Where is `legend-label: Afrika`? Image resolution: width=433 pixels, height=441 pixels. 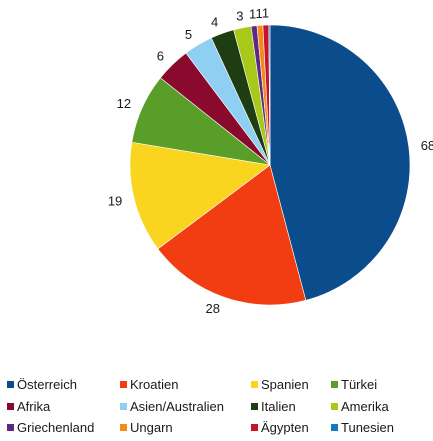
legend-label: Afrika is located at coordinates (34, 406).